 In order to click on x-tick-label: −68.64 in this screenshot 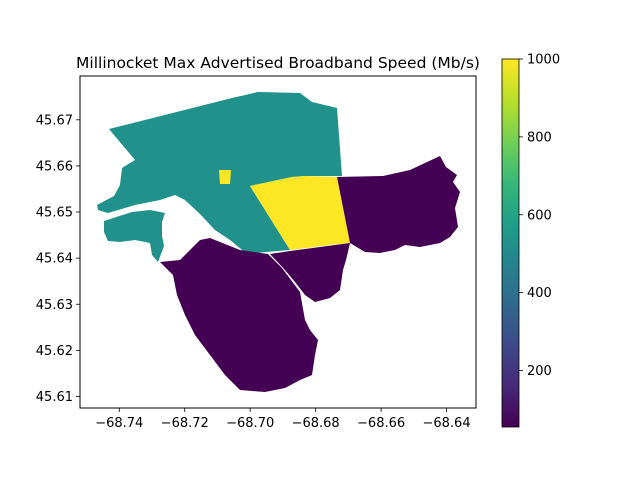, I will do `click(446, 423)`.